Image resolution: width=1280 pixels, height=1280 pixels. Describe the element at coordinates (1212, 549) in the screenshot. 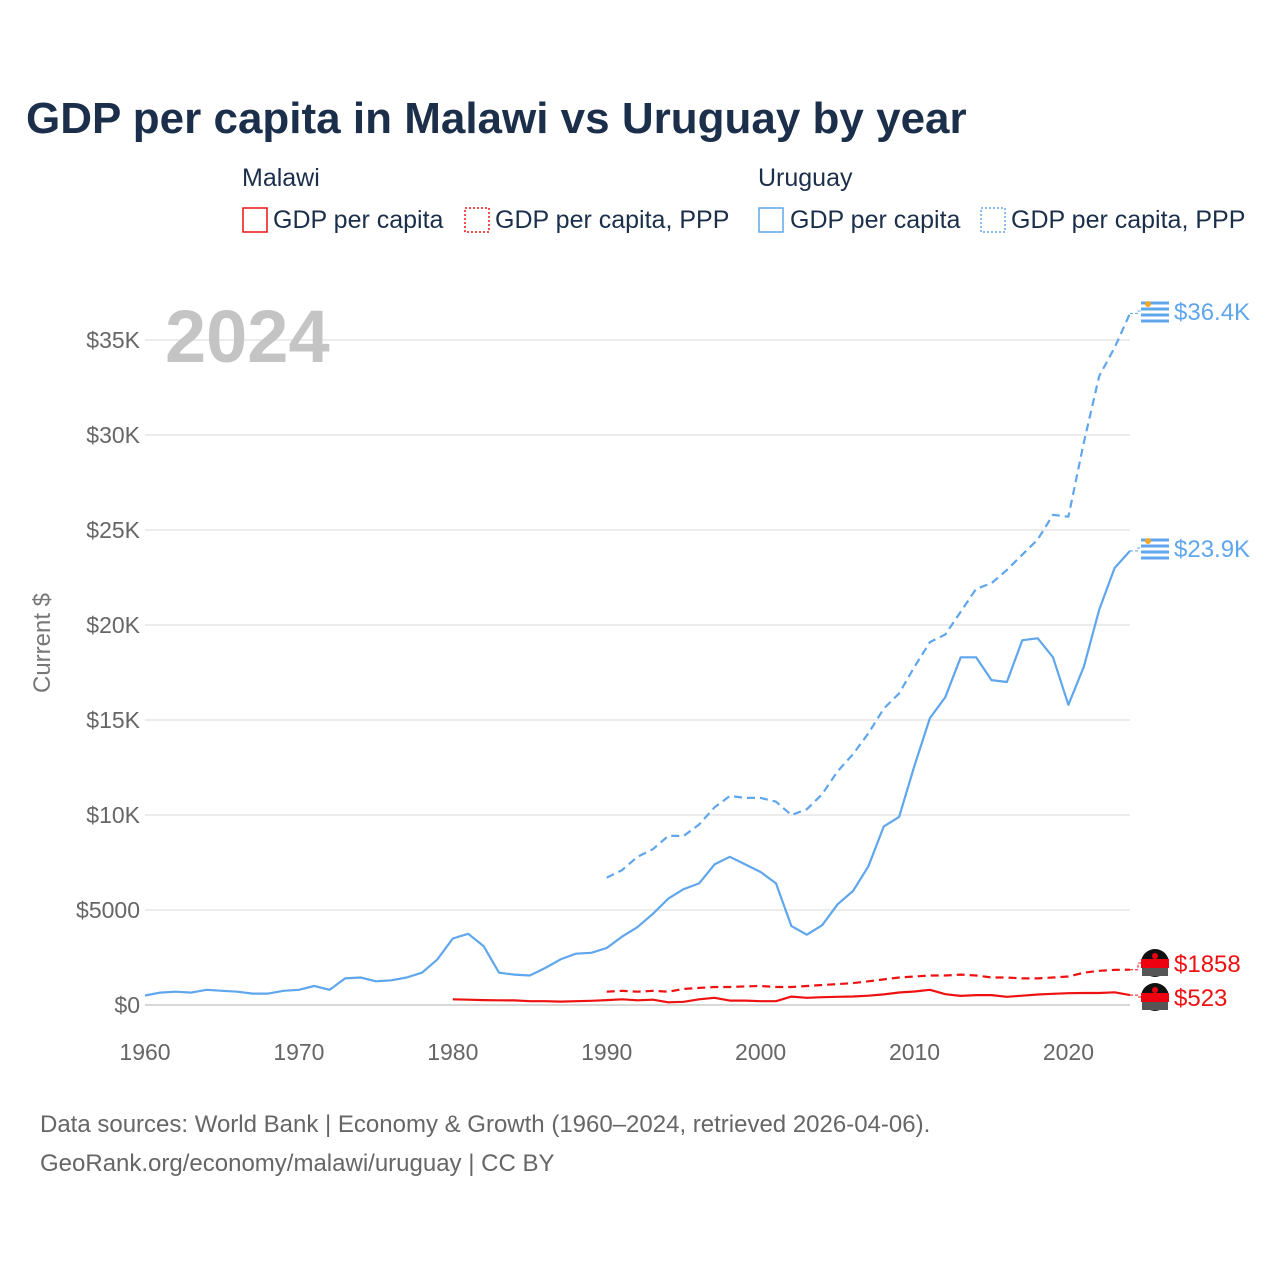

I see `end-value-label: $23.9K` at that location.